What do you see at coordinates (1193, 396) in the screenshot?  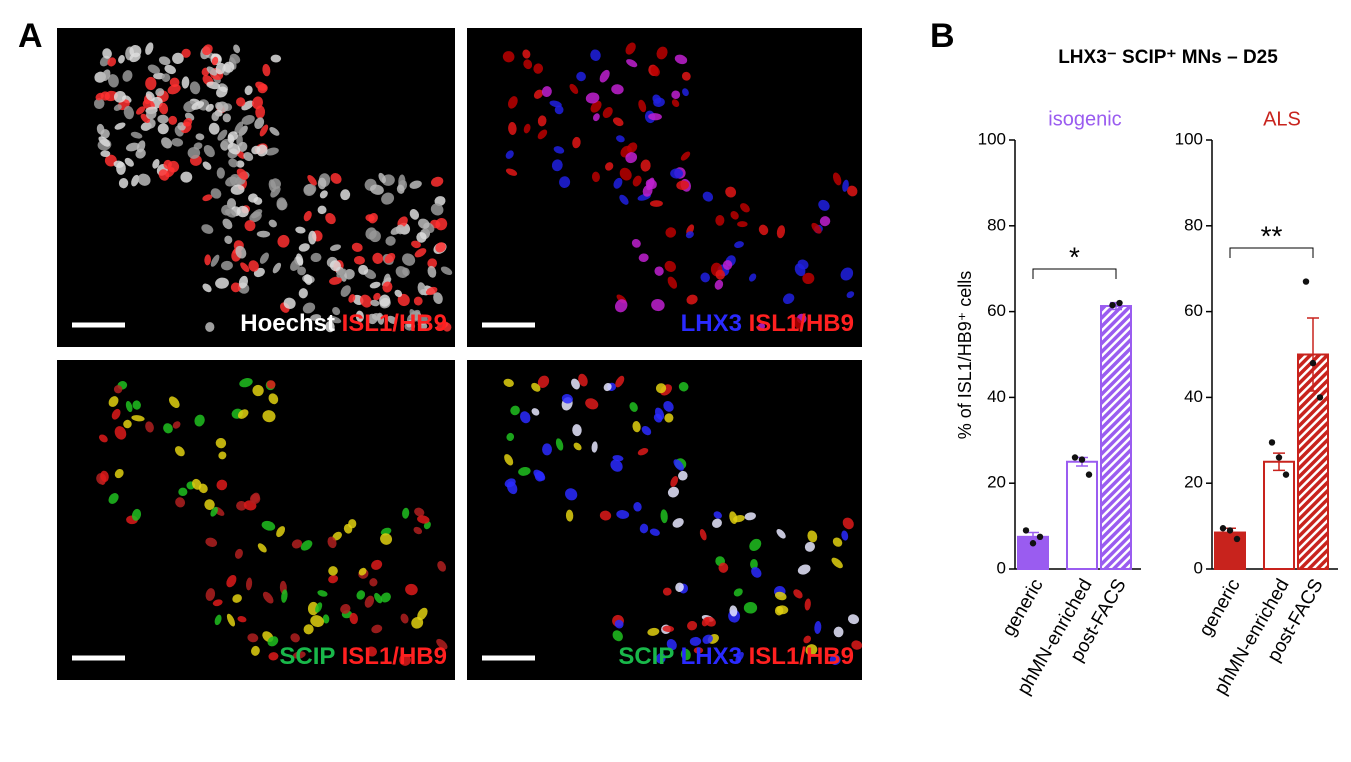 I see `y-tick-label: 40` at bounding box center [1193, 396].